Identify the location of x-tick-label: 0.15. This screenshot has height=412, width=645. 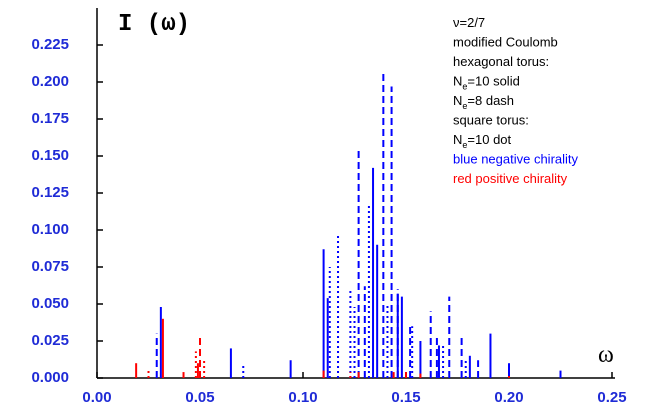
(405, 397).